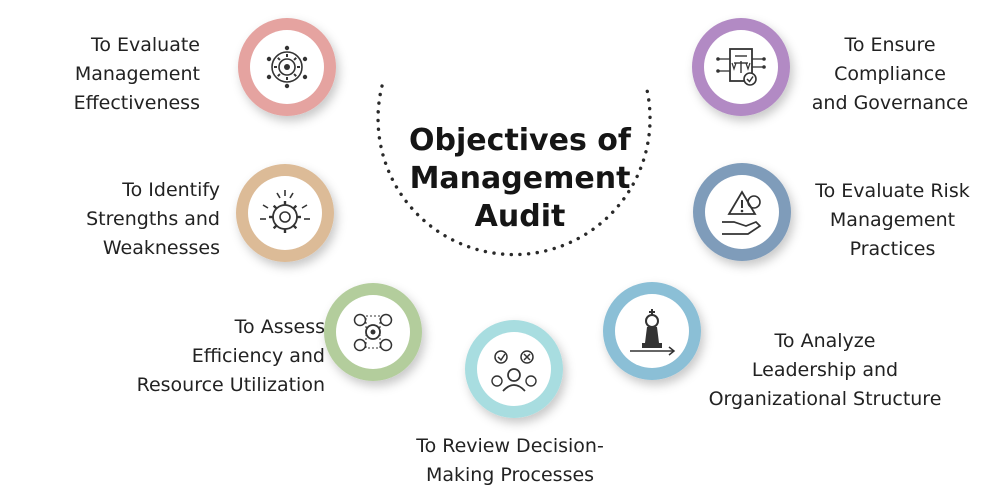 Image resolution: width=1000 pixels, height=504 pixels. I want to click on gear-network-icon, so click(287, 67).